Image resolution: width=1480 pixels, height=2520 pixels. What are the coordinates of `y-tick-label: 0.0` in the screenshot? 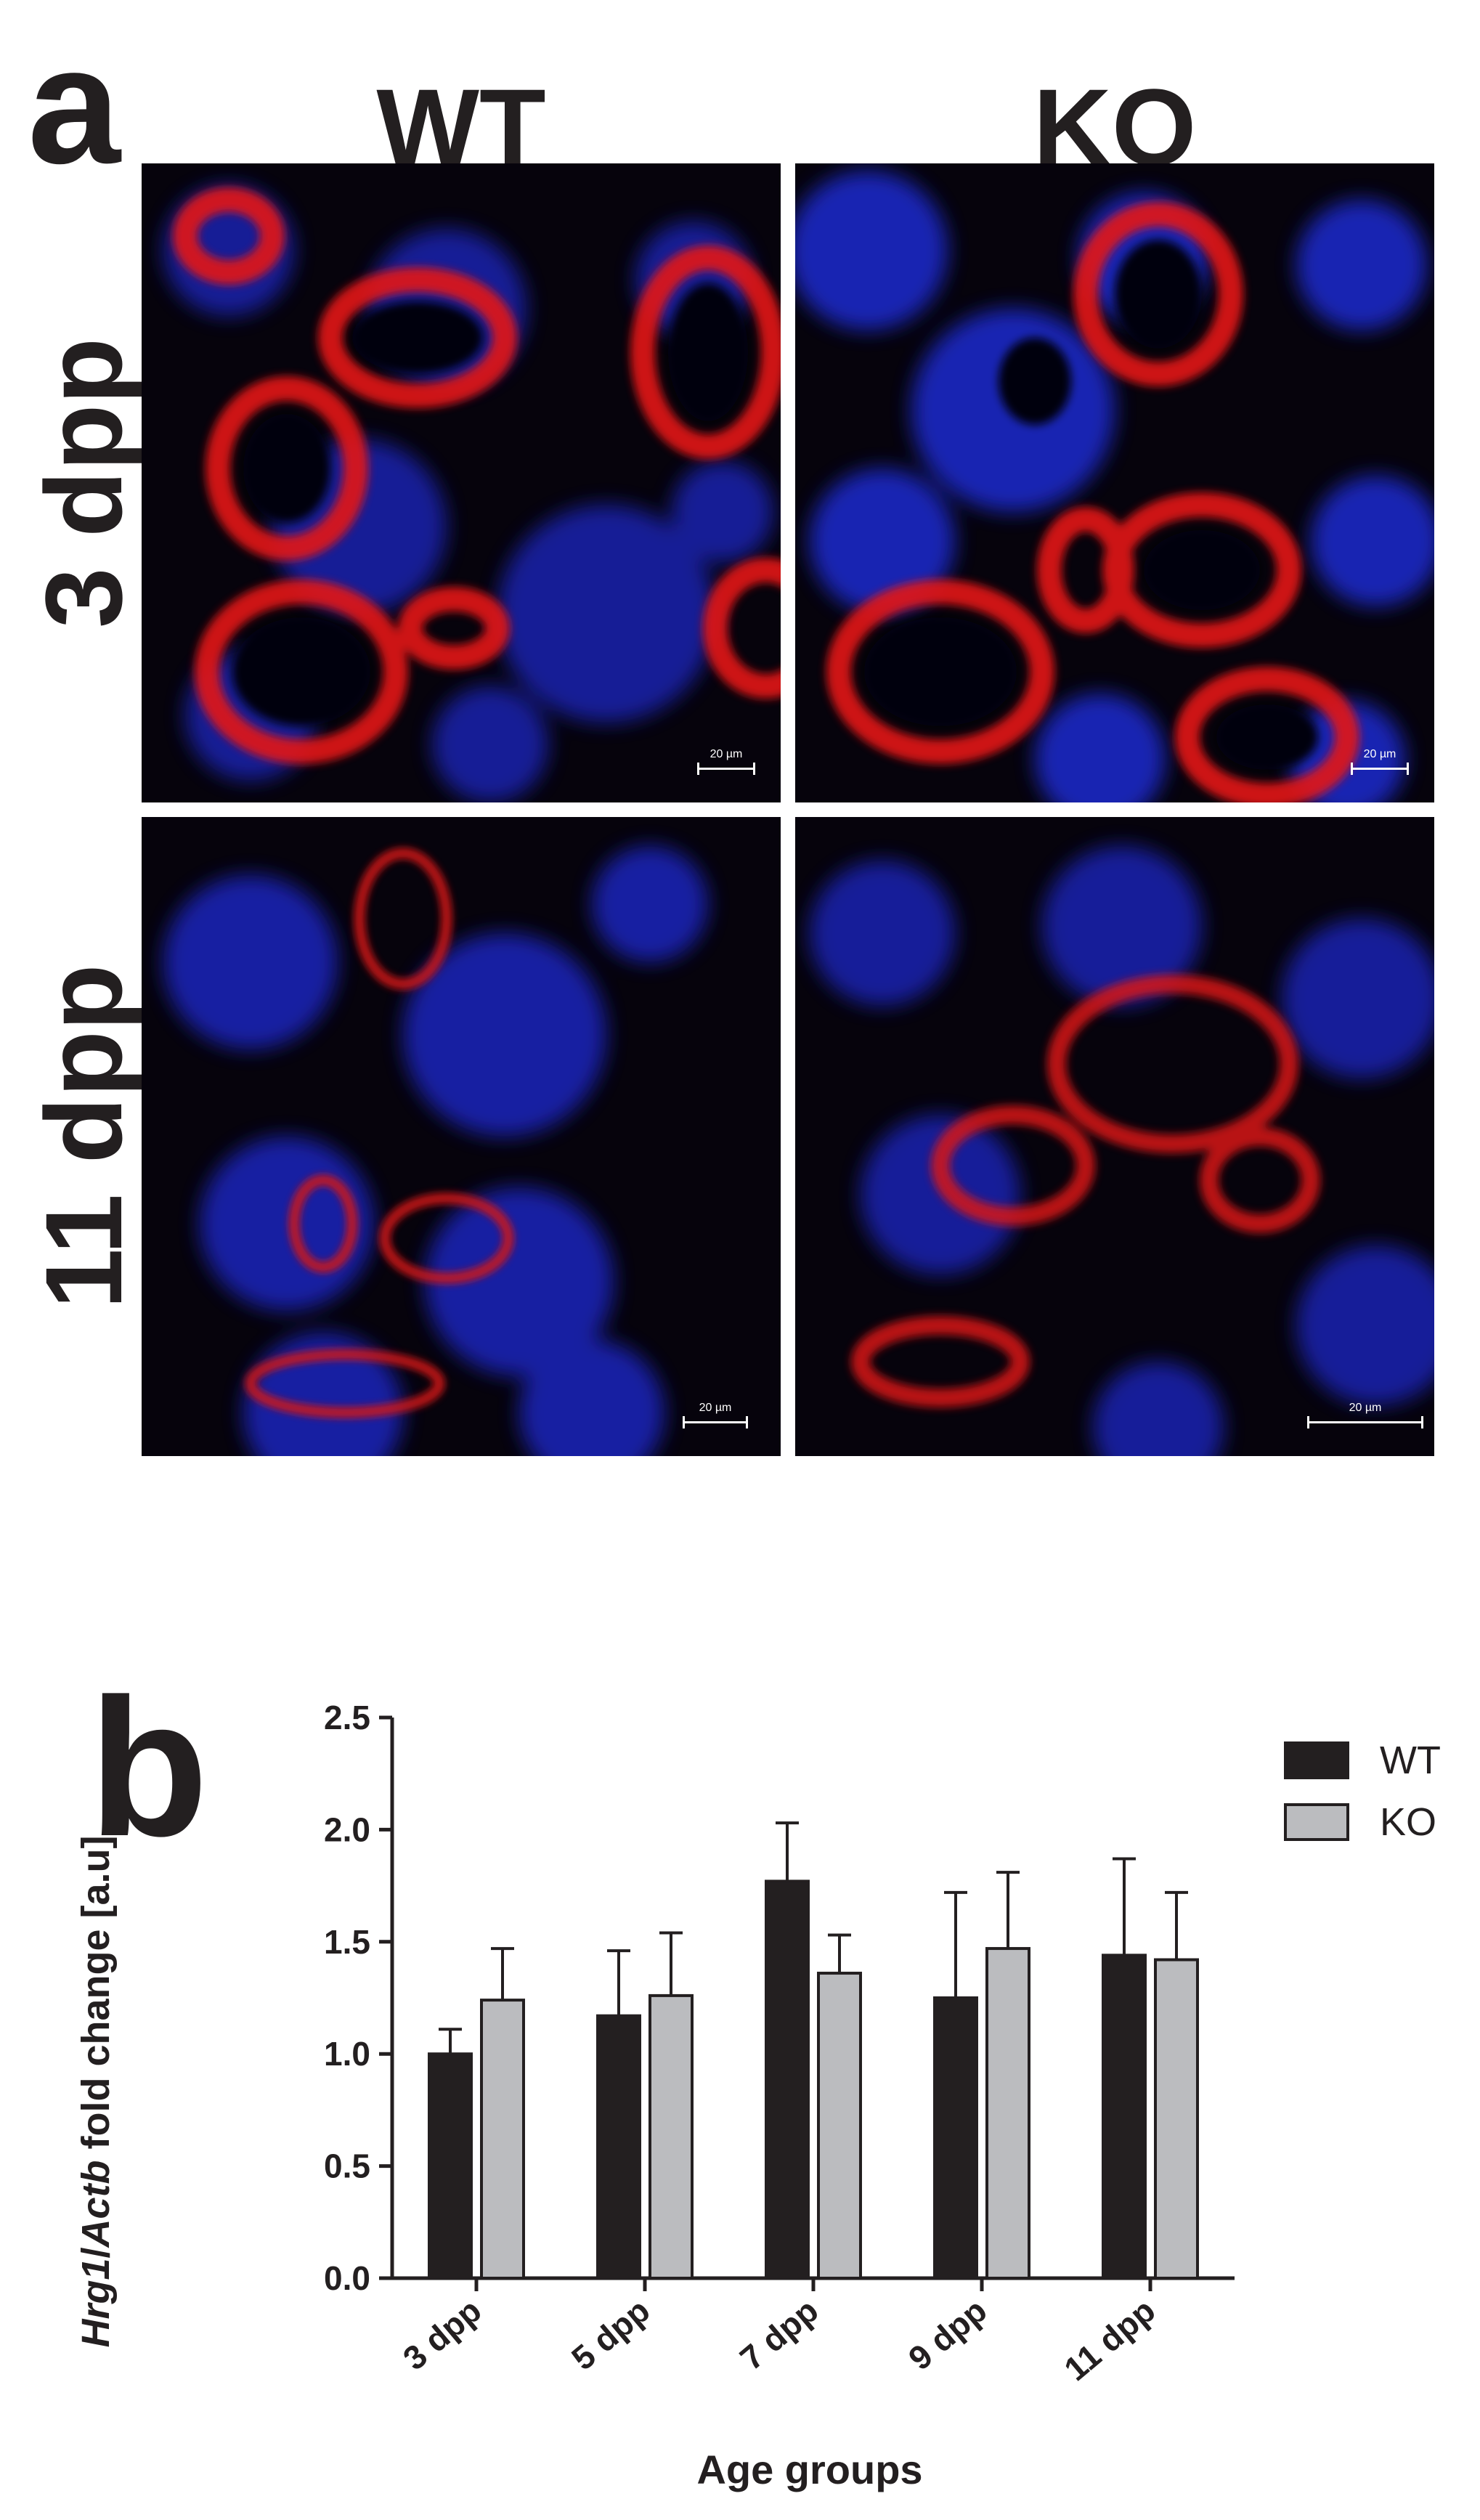 It's located at (347, 2278).